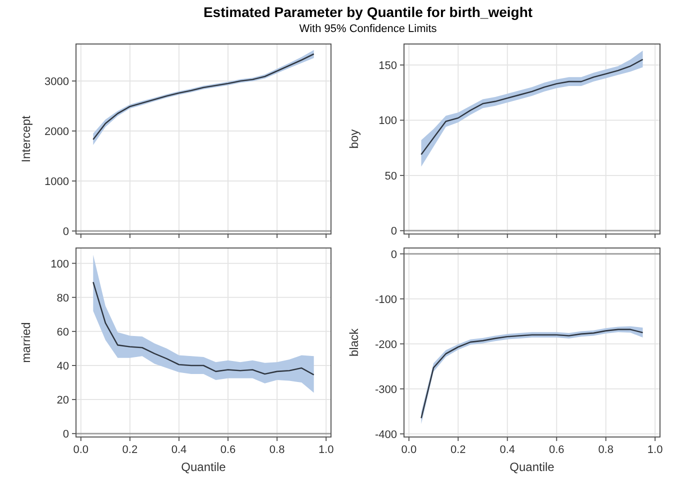  What do you see at coordinates (385, 434) in the screenshot?
I see `y-tick-label: -400` at bounding box center [385, 434].